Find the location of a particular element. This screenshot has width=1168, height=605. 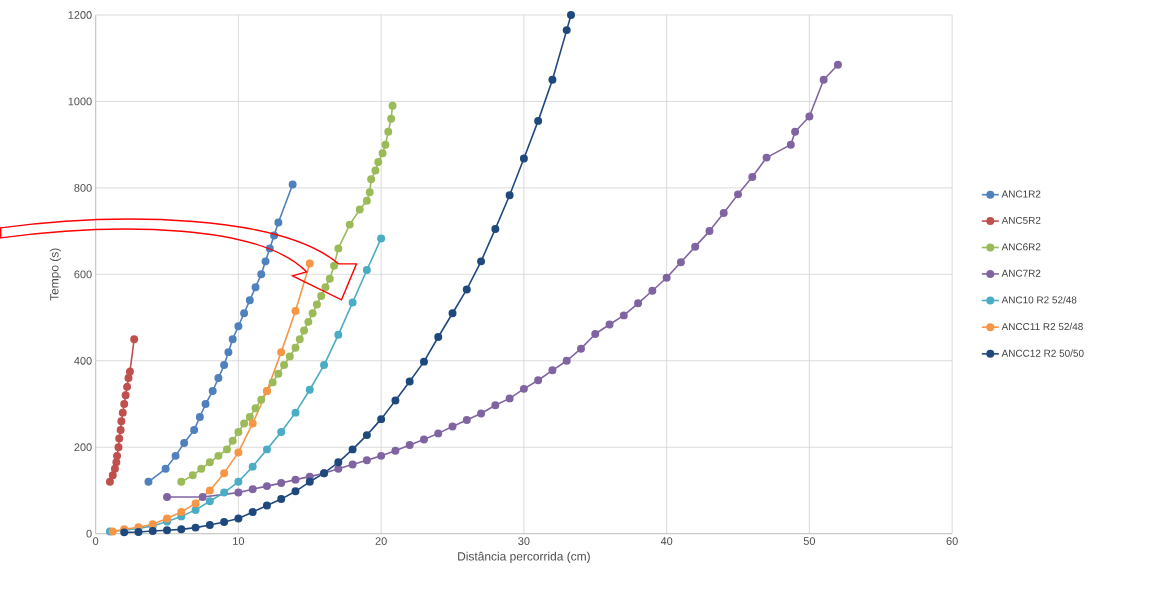

x-tick-label: 50 is located at coordinates (809, 541).